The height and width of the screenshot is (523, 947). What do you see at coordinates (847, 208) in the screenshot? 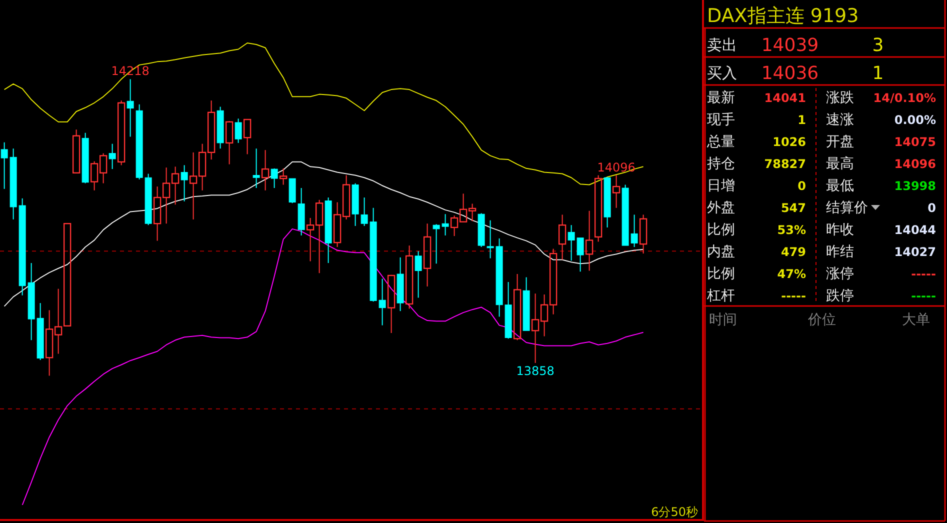
I see `text: 结算价` at bounding box center [847, 208].